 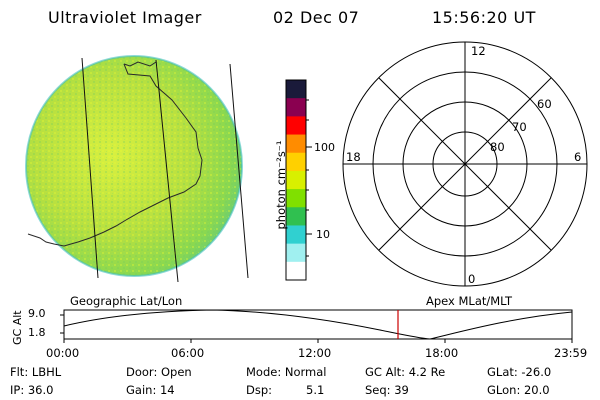 I want to click on info-mode: Mode: Normal, so click(x=286, y=372).